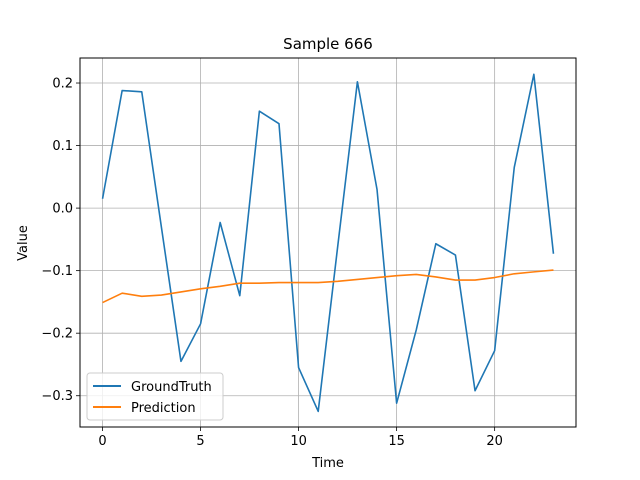  Describe the element at coordinates (328, 286) in the screenshot. I see `series-line-prediction` at that location.